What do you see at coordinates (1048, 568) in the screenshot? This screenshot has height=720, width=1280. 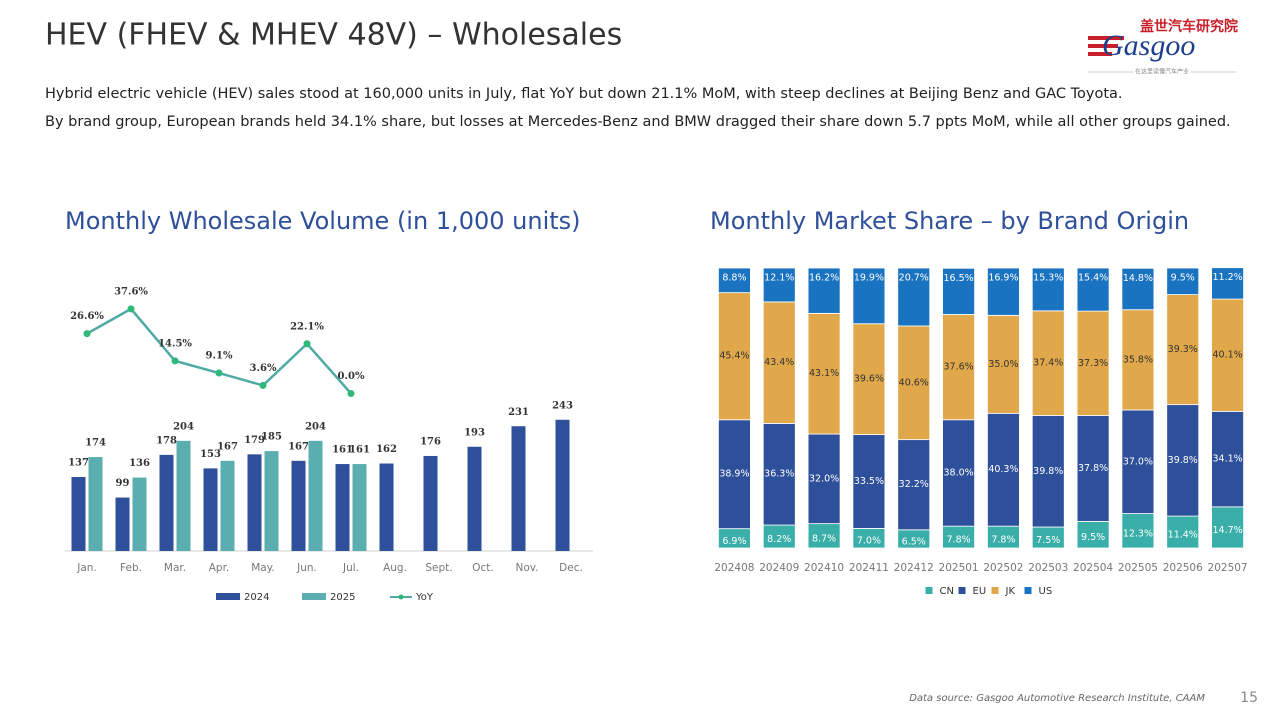 I see `x-tick-label: 202503` at bounding box center [1048, 568].